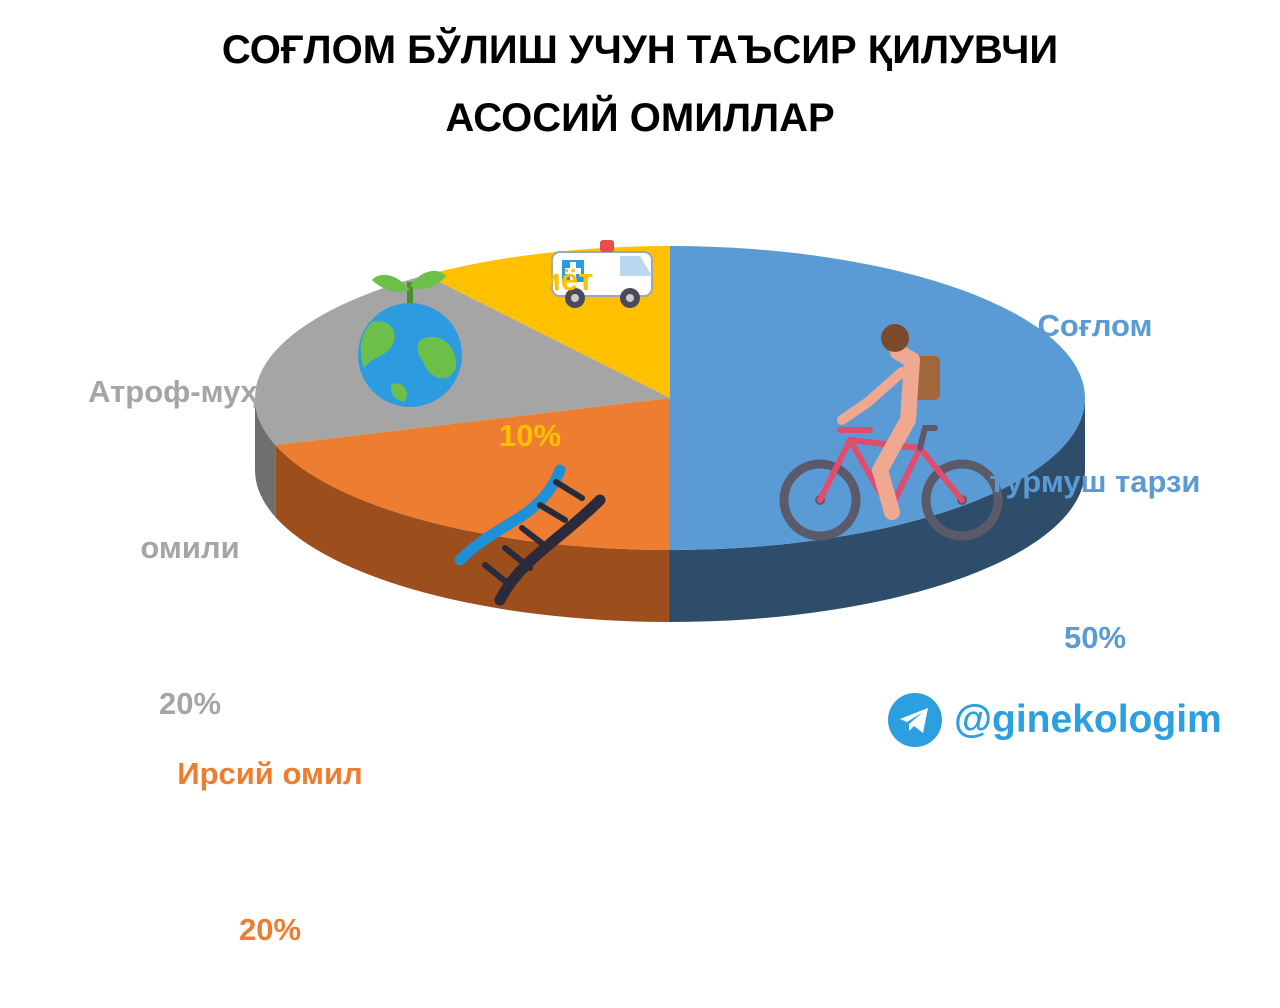  What do you see at coordinates (190, 522) in the screenshot?
I see `slice-label-environment: Атроф-муҳит омили 20%` at bounding box center [190, 522].